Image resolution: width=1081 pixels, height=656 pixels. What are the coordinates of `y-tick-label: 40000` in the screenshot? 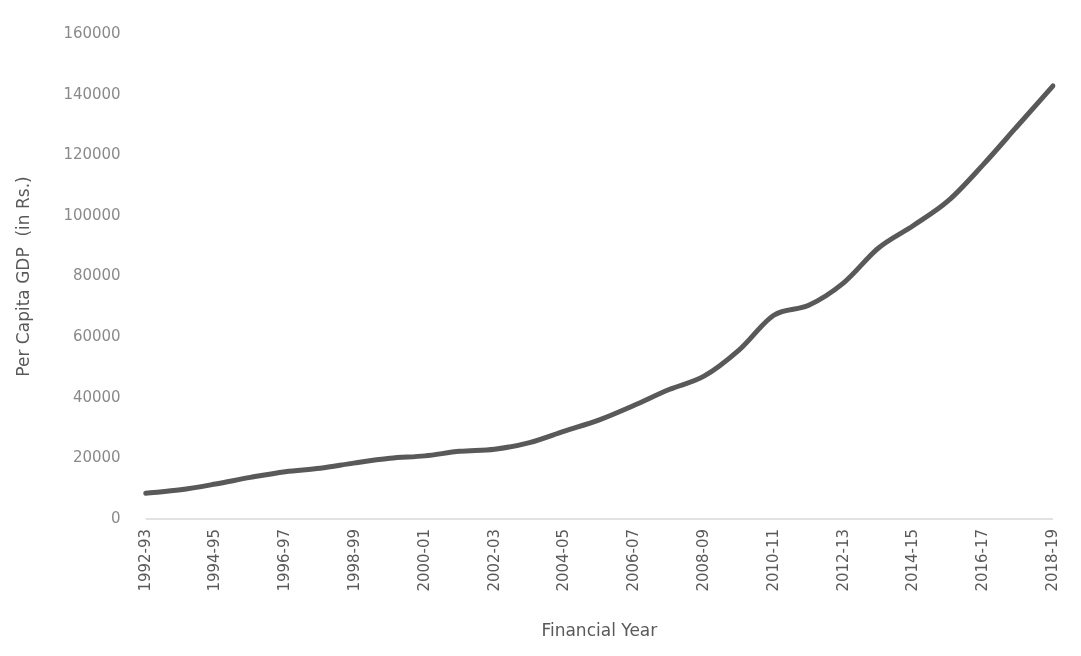 It's located at (96, 396).